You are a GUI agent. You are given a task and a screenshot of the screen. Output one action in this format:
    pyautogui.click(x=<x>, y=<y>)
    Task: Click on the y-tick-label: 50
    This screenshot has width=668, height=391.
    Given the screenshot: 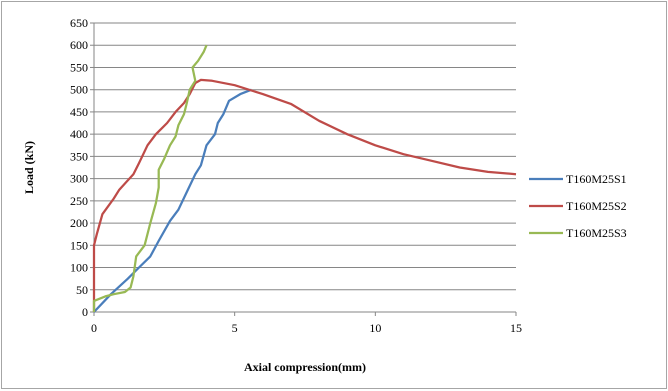 What is the action you would take?
    pyautogui.click(x=82, y=290)
    